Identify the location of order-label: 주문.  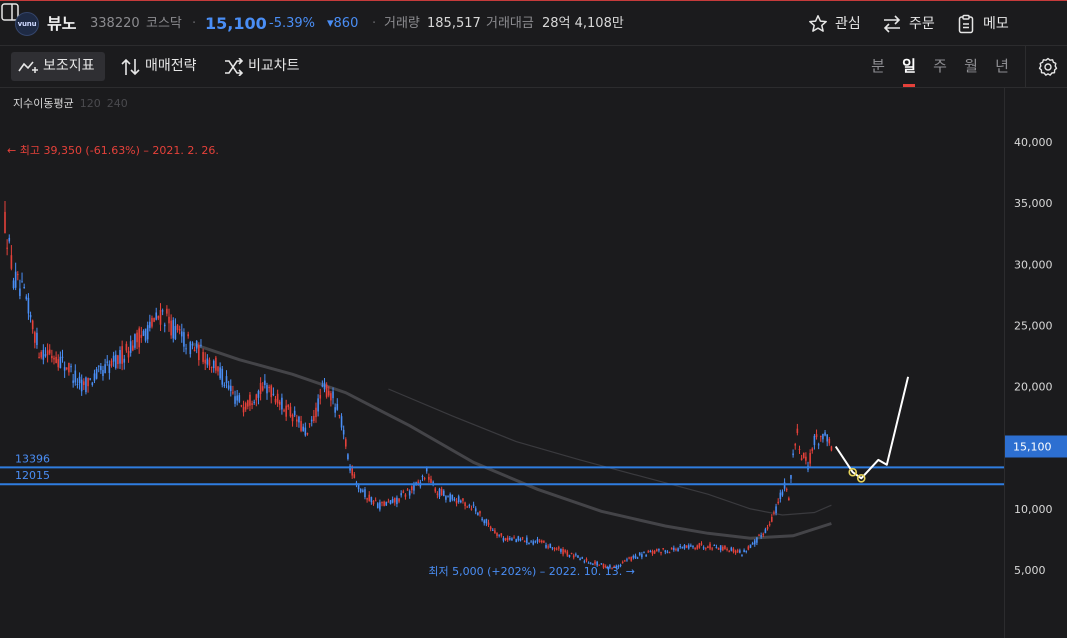
(922, 24).